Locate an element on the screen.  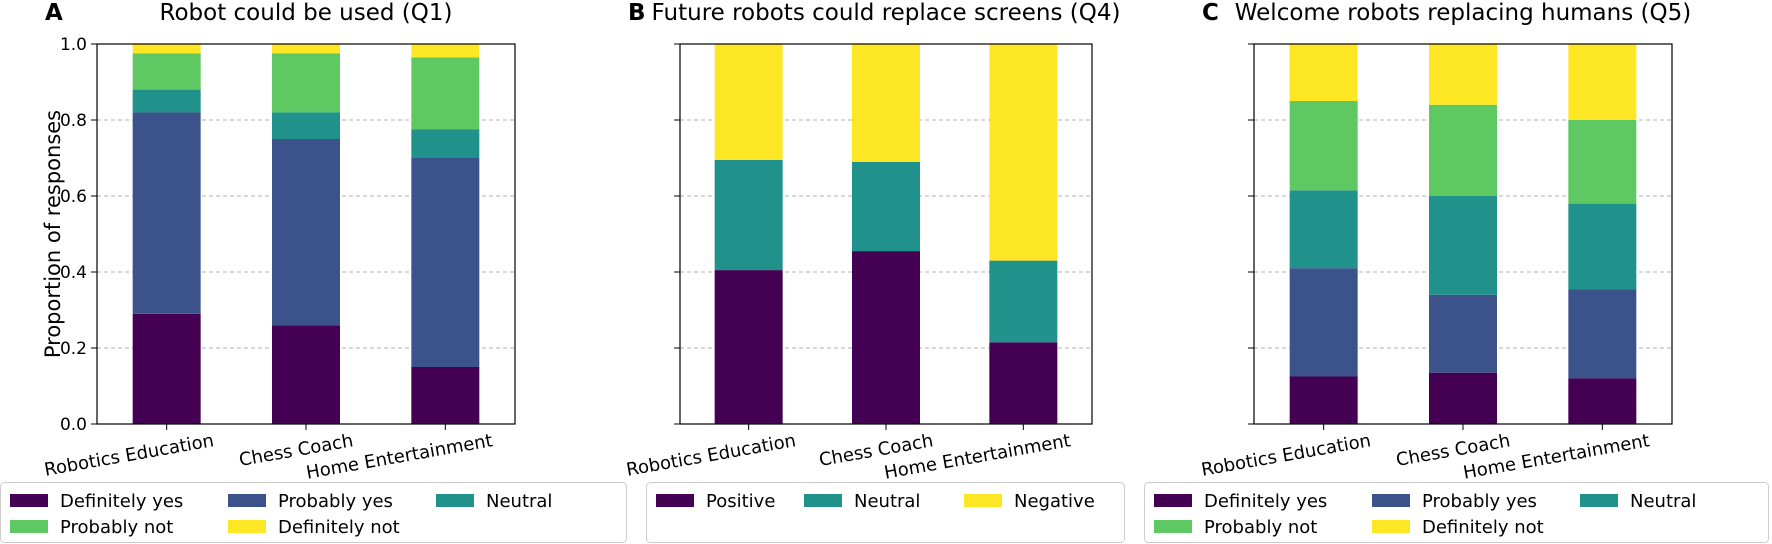
panel-letter: C is located at coordinates (1210, 13).